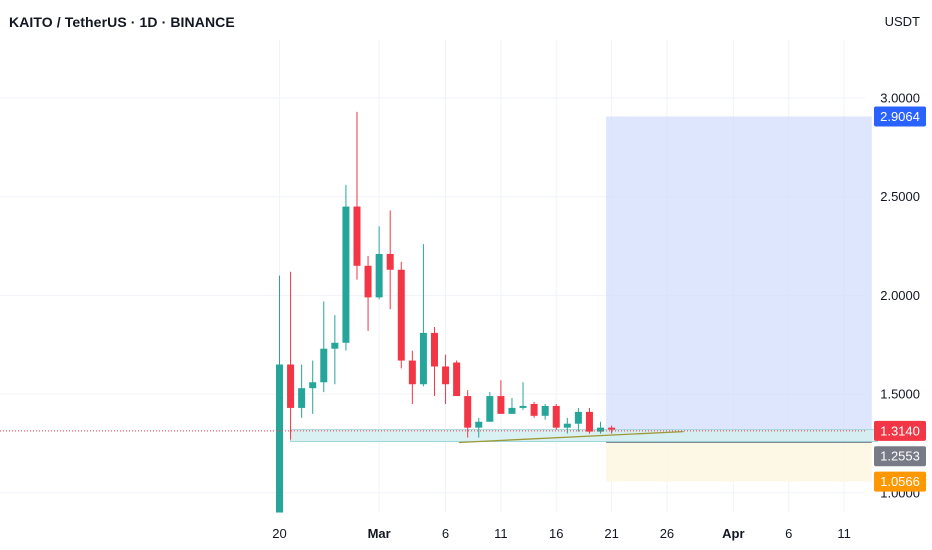 The width and height of the screenshot is (932, 550). I want to click on entry-price-tag-bg, so click(900, 456).